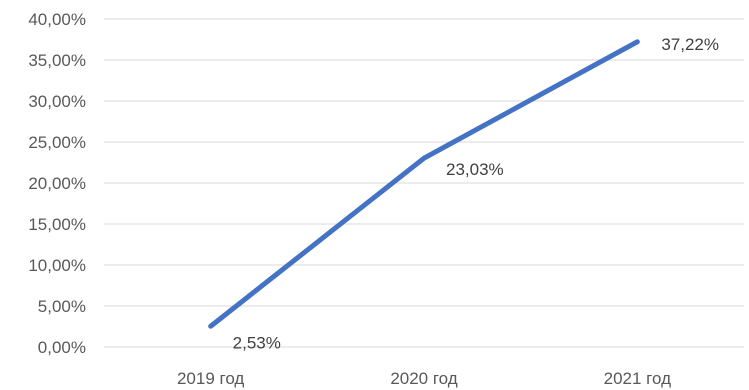 The image size is (749, 390). I want to click on x-axis-tick-labels: 2019 год 2020 год 2021 год, so click(424, 378).